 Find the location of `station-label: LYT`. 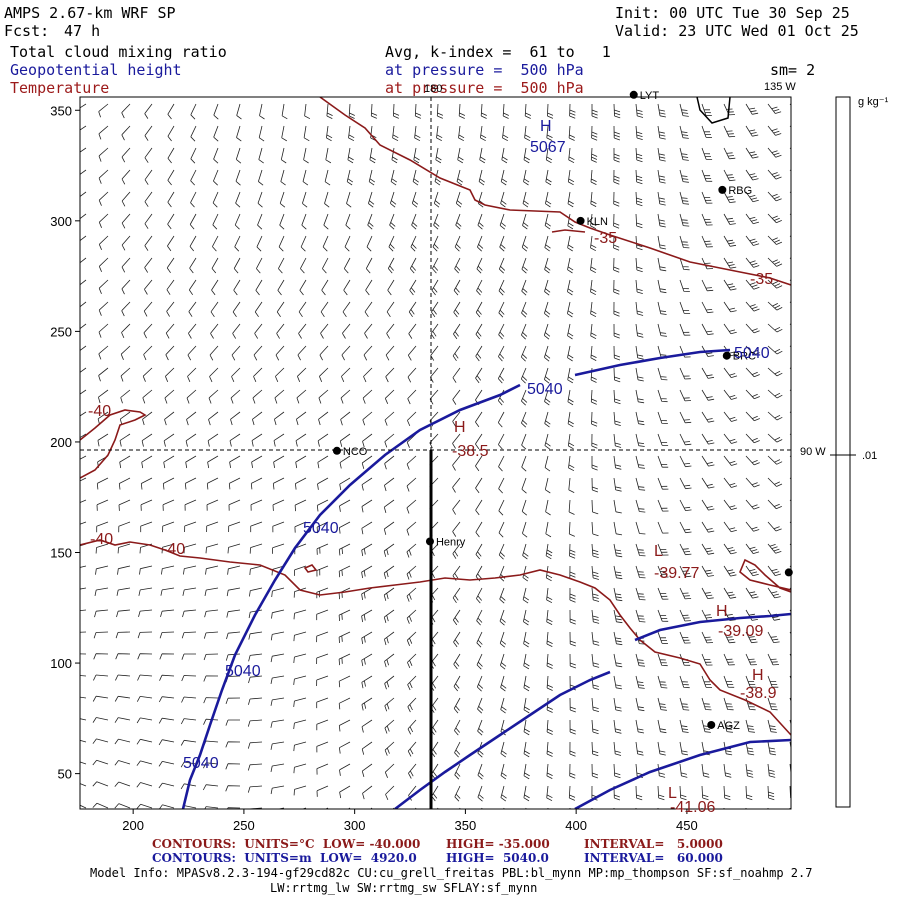

station-label: LYT is located at coordinates (650, 96).